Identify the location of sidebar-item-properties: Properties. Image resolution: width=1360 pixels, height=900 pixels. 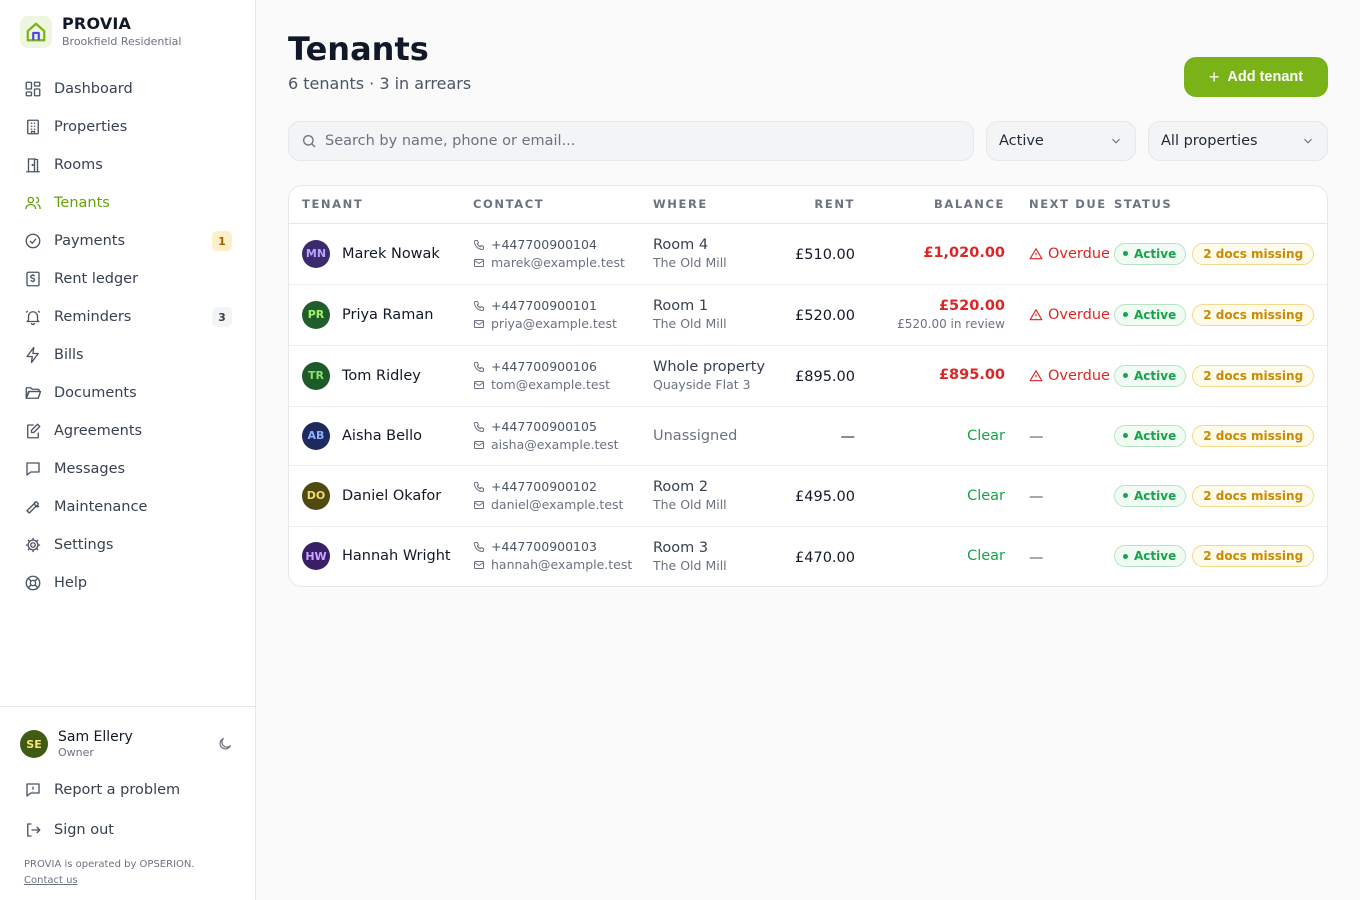
(128, 127).